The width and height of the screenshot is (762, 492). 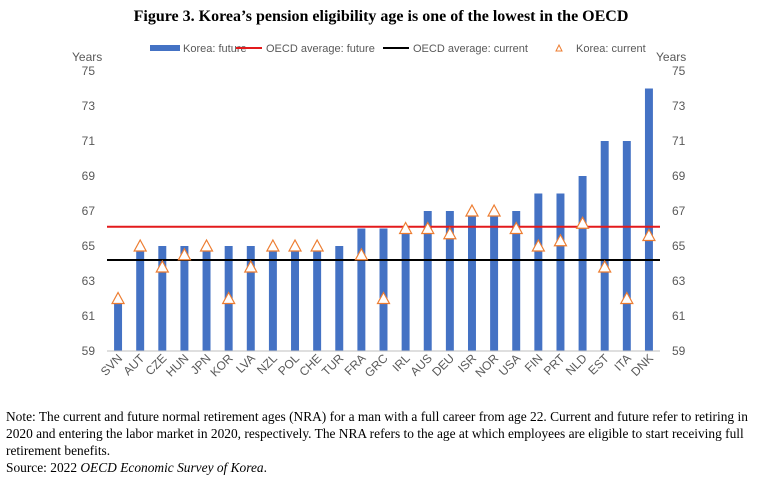 What do you see at coordinates (679, 71) in the screenshot?
I see `right-tick-label: 75` at bounding box center [679, 71].